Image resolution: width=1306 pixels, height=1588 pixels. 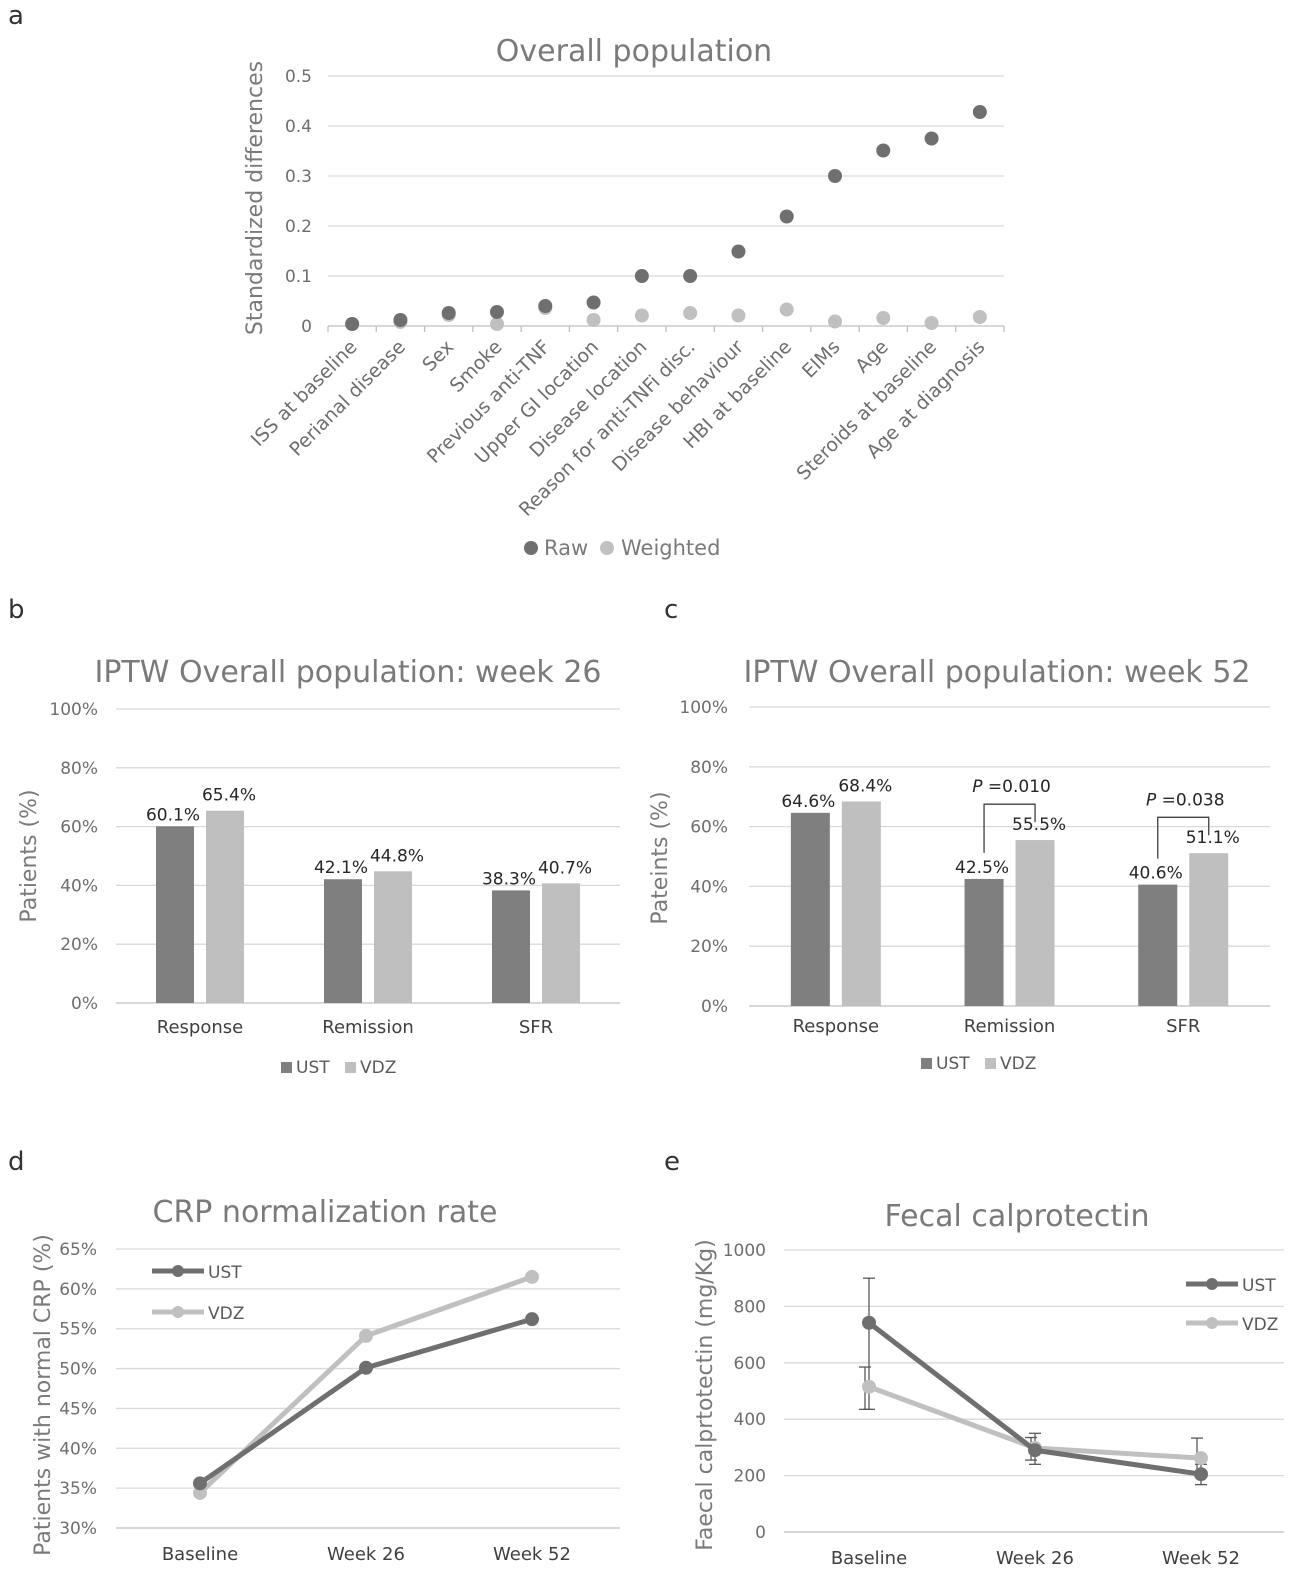 I want to click on chart-c-title: IPTW Overall population: week 52, so click(x=996, y=672).